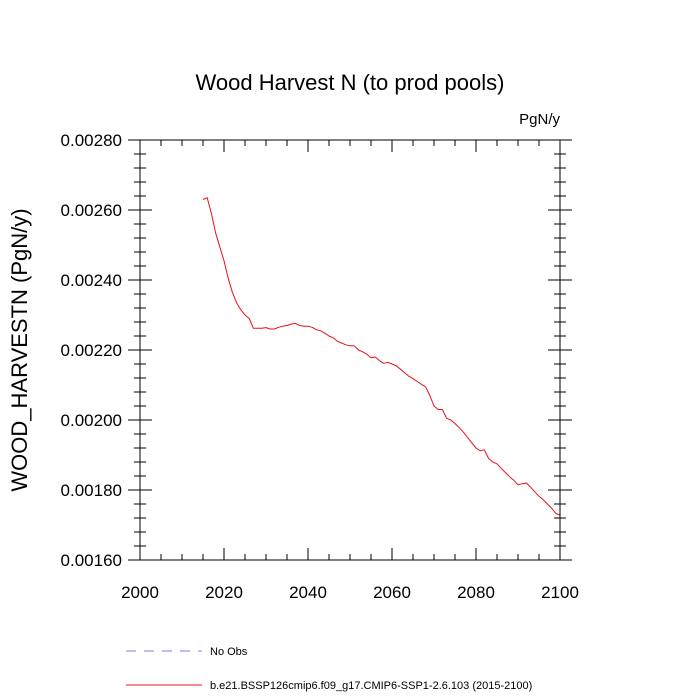 Image resolution: width=700 pixels, height=700 pixels. I want to click on x-tick-label: 2040, so click(308, 592).